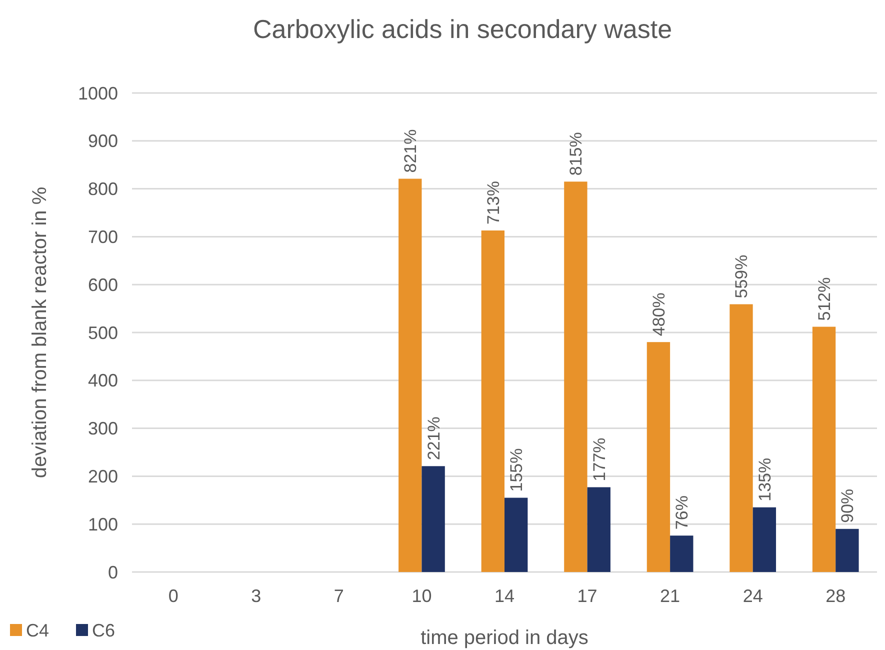 The height and width of the screenshot is (650, 885). Describe the element at coordinates (742, 276) in the screenshot. I see `data-label: 559%` at that location.